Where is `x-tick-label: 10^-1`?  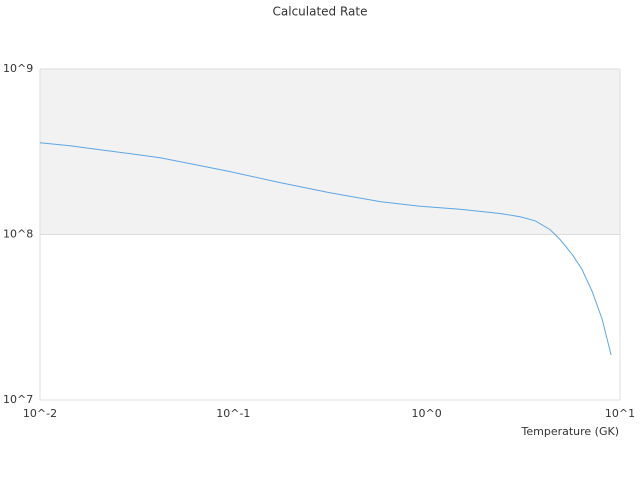
x-tick-label: 10^-1 is located at coordinates (233, 413).